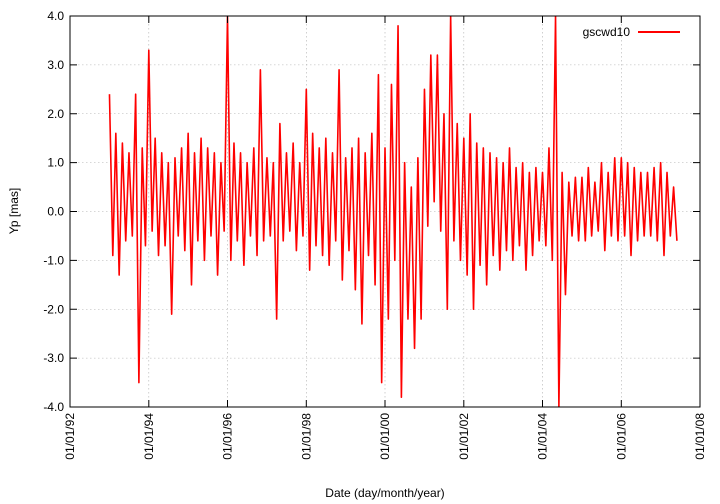 This screenshot has width=720, height=504. Describe the element at coordinates (306, 436) in the screenshot. I see `x-tick-label: 01/01/98` at that location.